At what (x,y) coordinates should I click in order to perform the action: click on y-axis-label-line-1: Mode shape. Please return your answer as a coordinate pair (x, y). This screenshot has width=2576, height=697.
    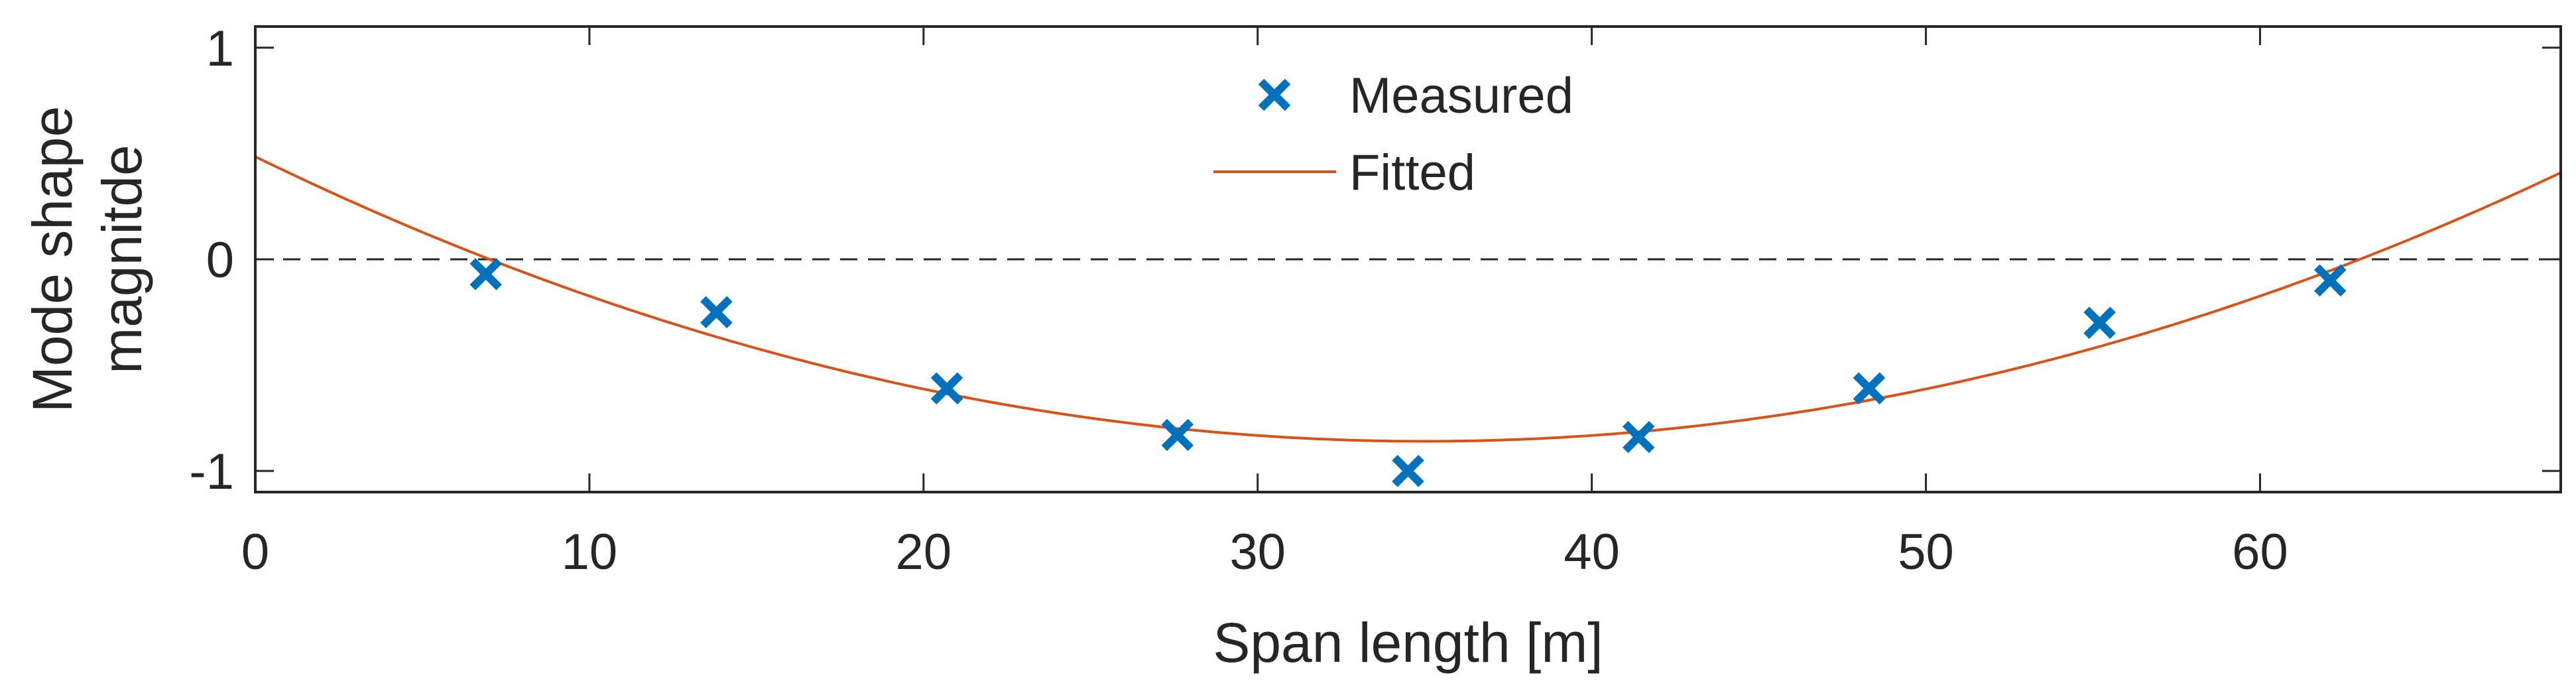
    Looking at the image, I should click on (52, 259).